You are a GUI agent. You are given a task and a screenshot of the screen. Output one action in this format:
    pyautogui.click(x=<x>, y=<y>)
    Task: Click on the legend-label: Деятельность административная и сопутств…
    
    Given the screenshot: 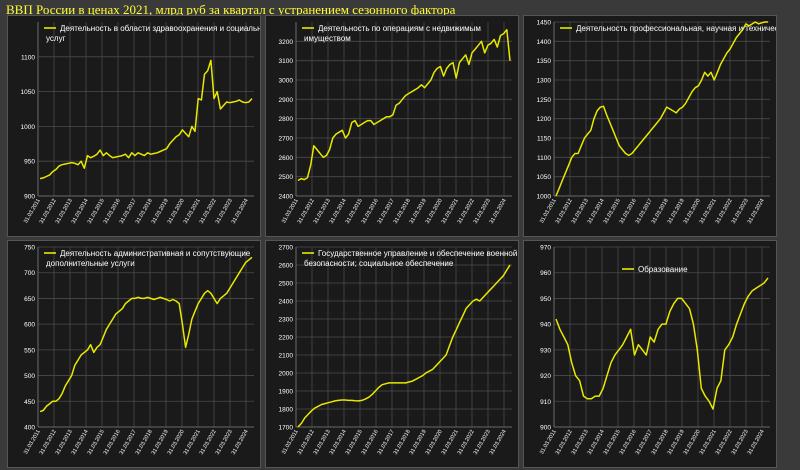 What is the action you would take?
    pyautogui.click(x=148, y=258)
    